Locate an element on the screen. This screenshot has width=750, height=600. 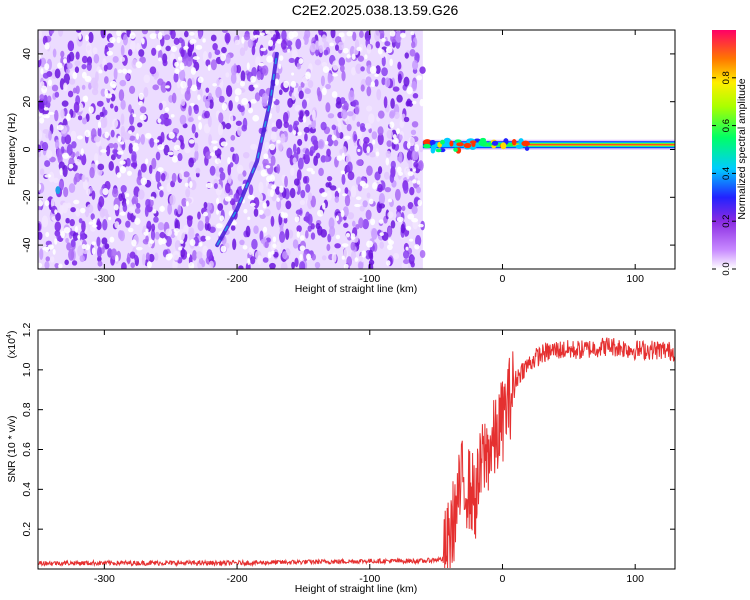
x-tick-label: 100 is located at coordinates (635, 579).